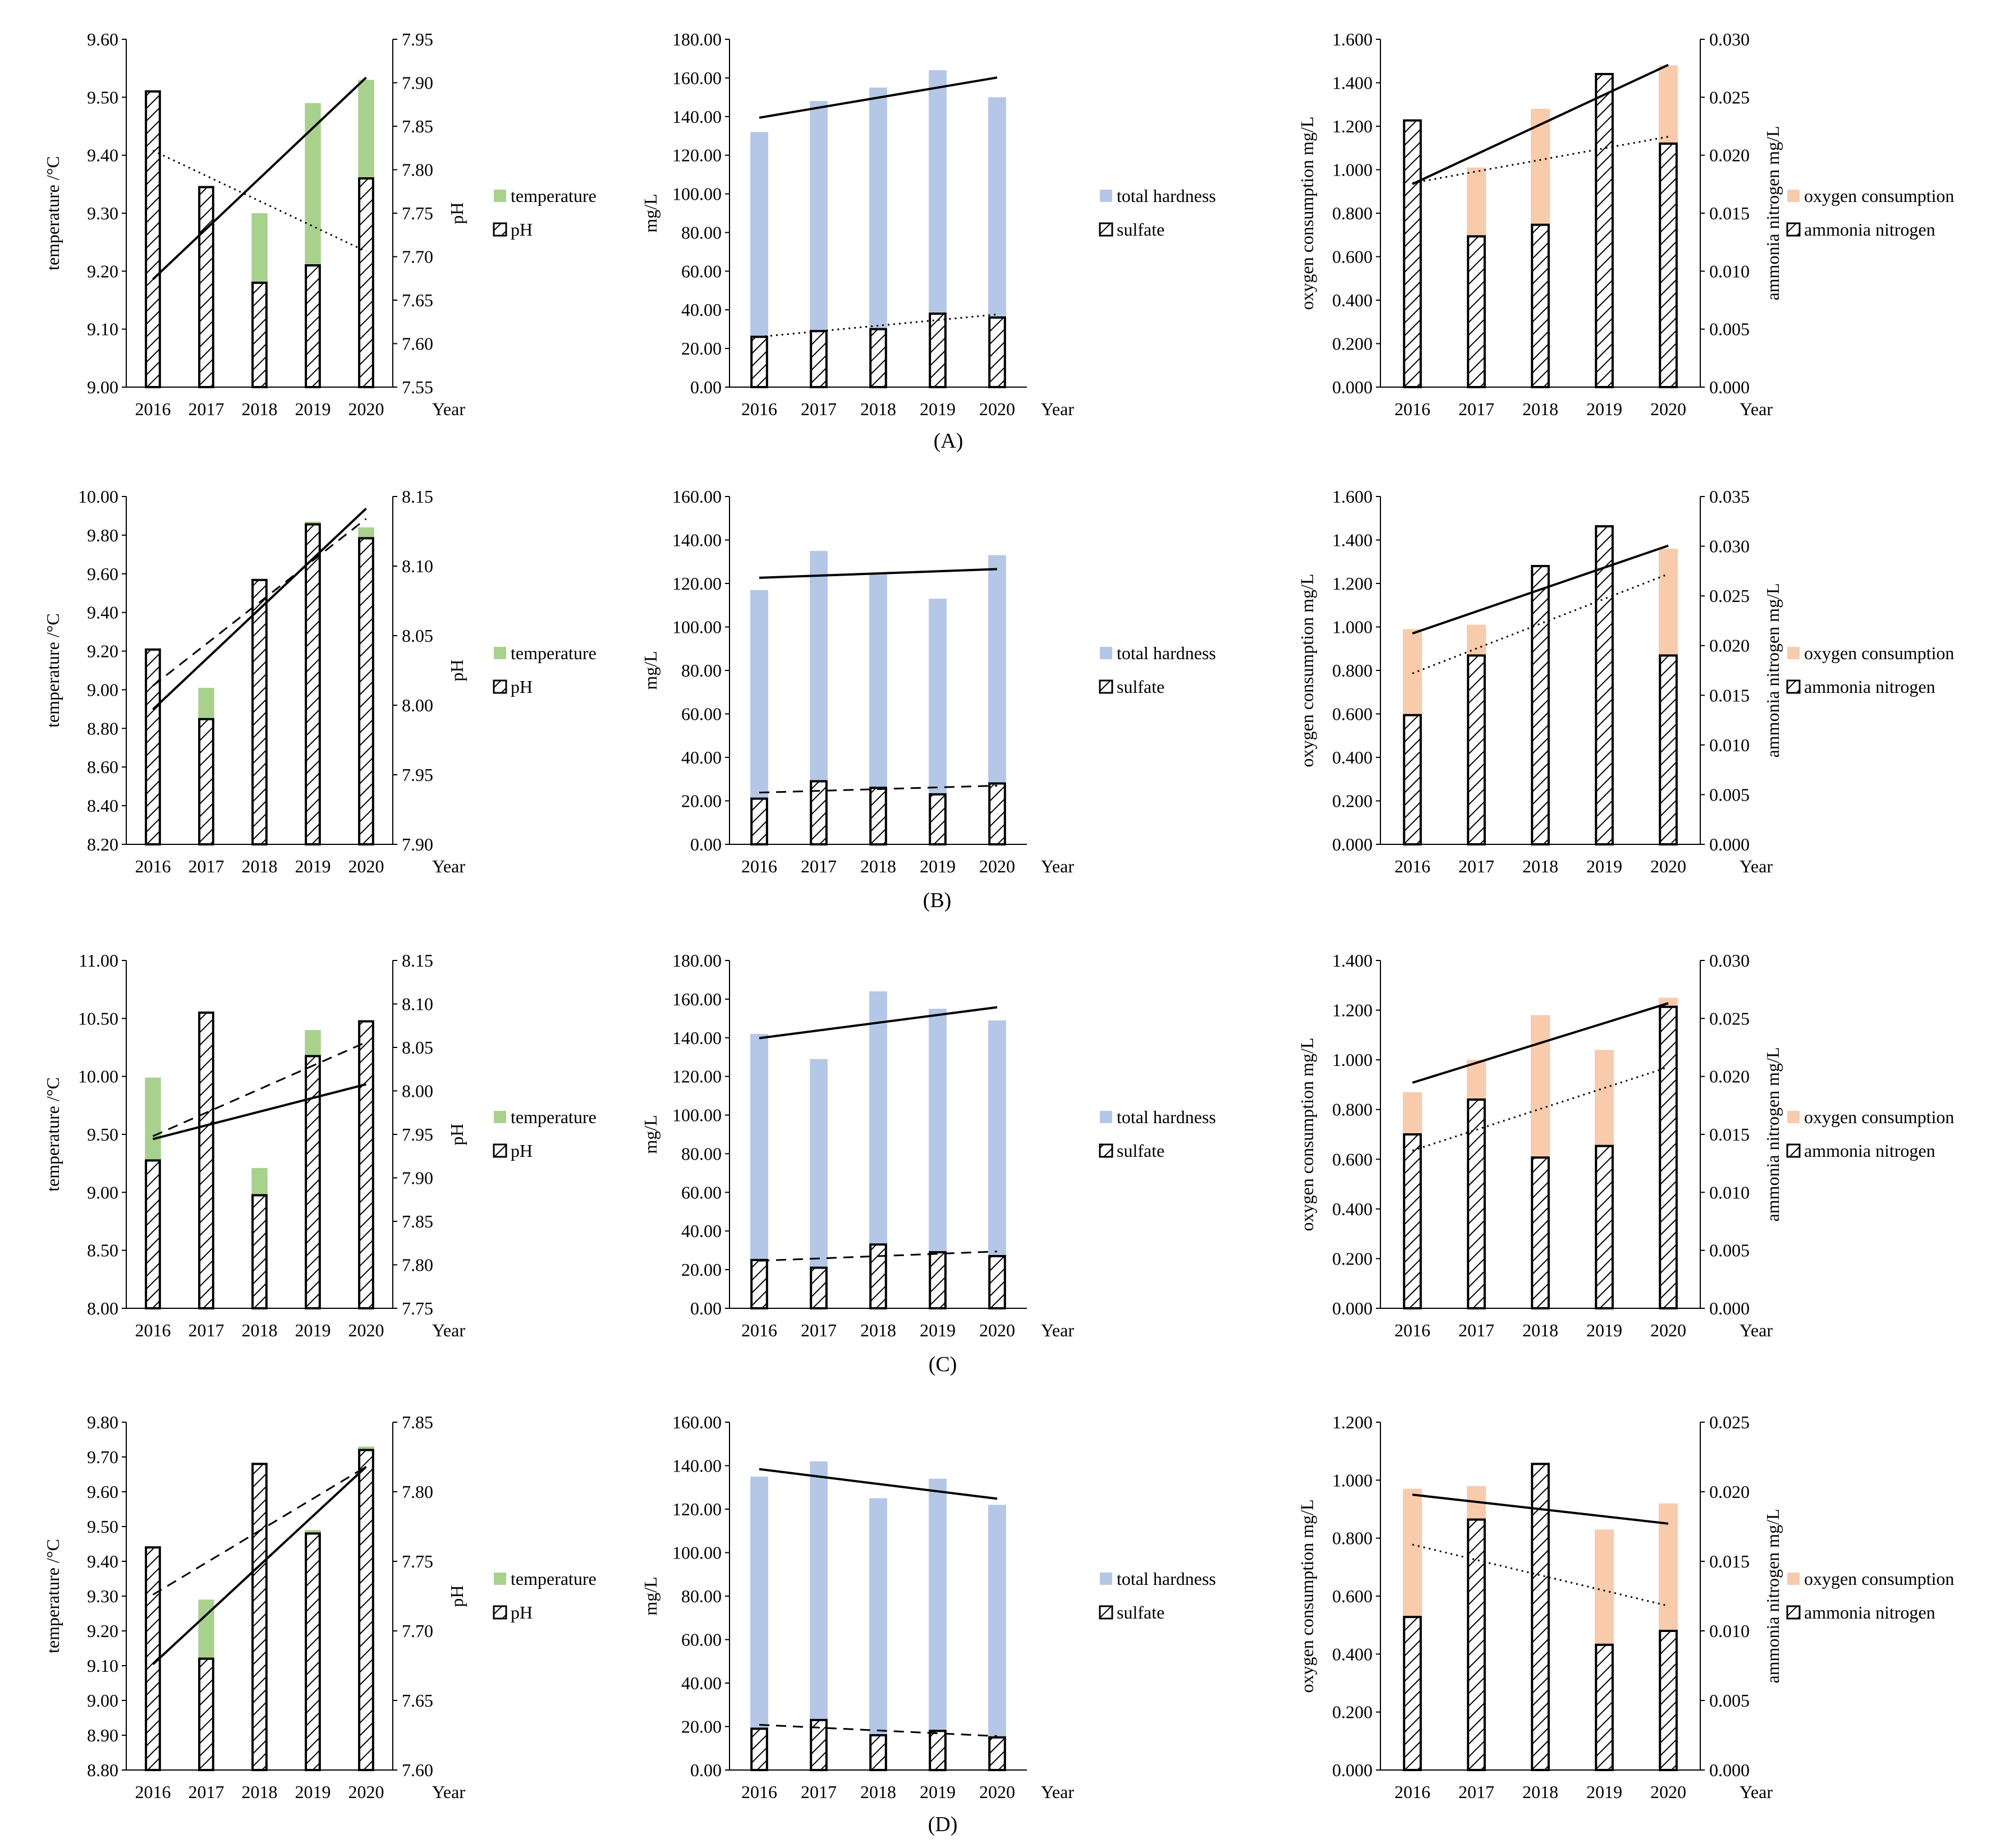 Image resolution: width=1996 pixels, height=1848 pixels. Describe the element at coordinates (1729, 213) in the screenshot. I see `right-tick-label: 0.015` at that location.